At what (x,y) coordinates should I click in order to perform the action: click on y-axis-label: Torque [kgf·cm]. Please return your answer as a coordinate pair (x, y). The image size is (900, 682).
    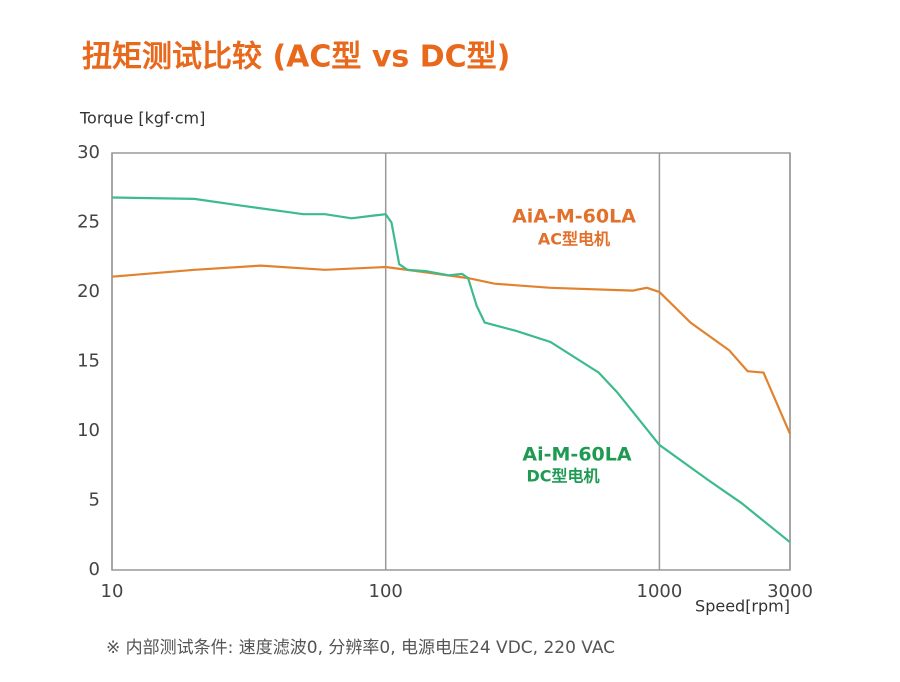
    Looking at the image, I should click on (142, 118).